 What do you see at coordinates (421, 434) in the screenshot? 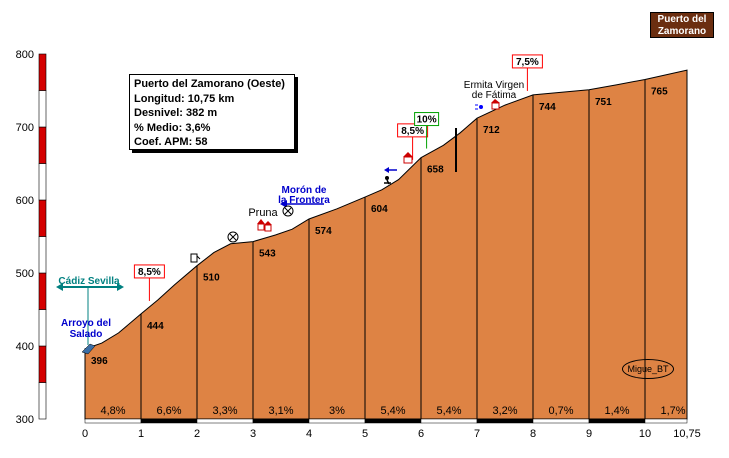
I see `x-tick-label: 6` at bounding box center [421, 434].